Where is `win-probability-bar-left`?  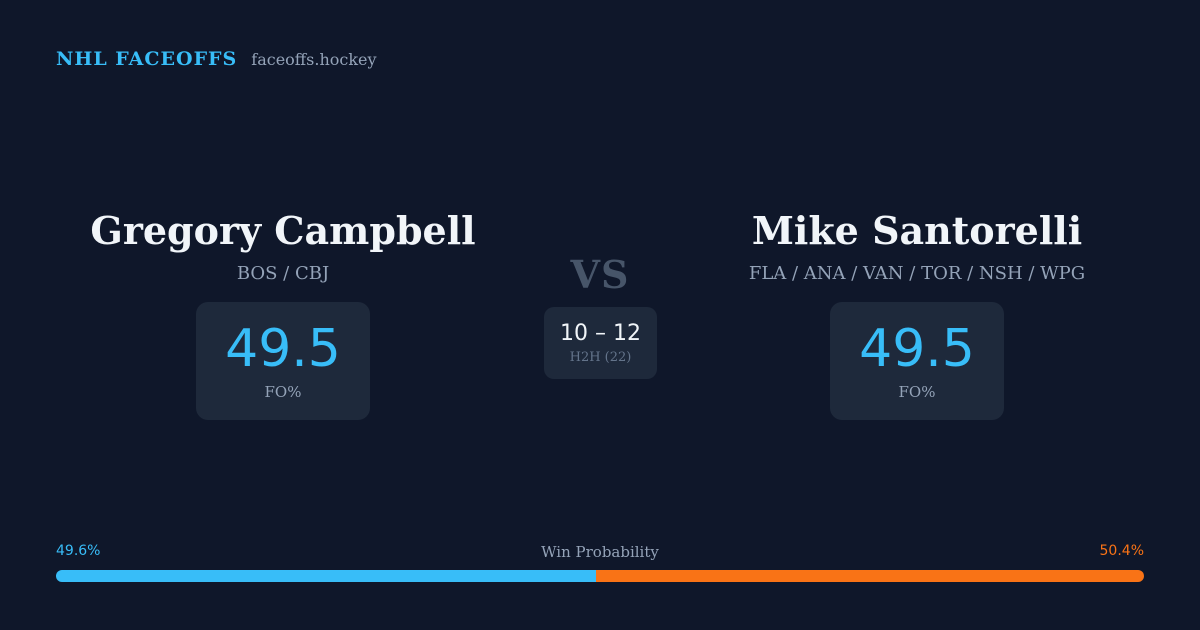
win-probability-bar-left is located at coordinates (326, 576).